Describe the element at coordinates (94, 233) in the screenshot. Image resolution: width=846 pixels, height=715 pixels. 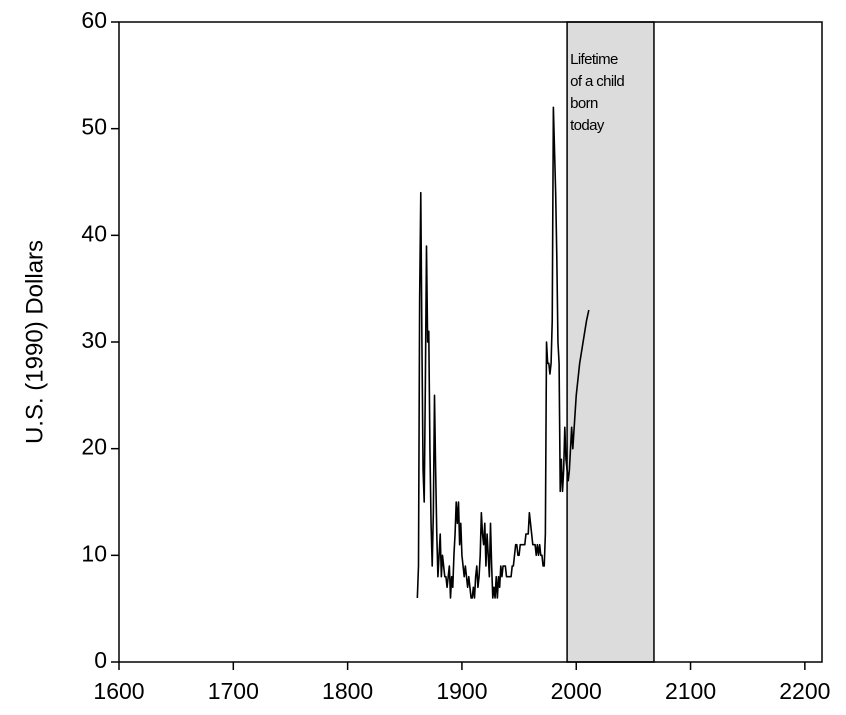
I see `y-tick-label: 40` at that location.